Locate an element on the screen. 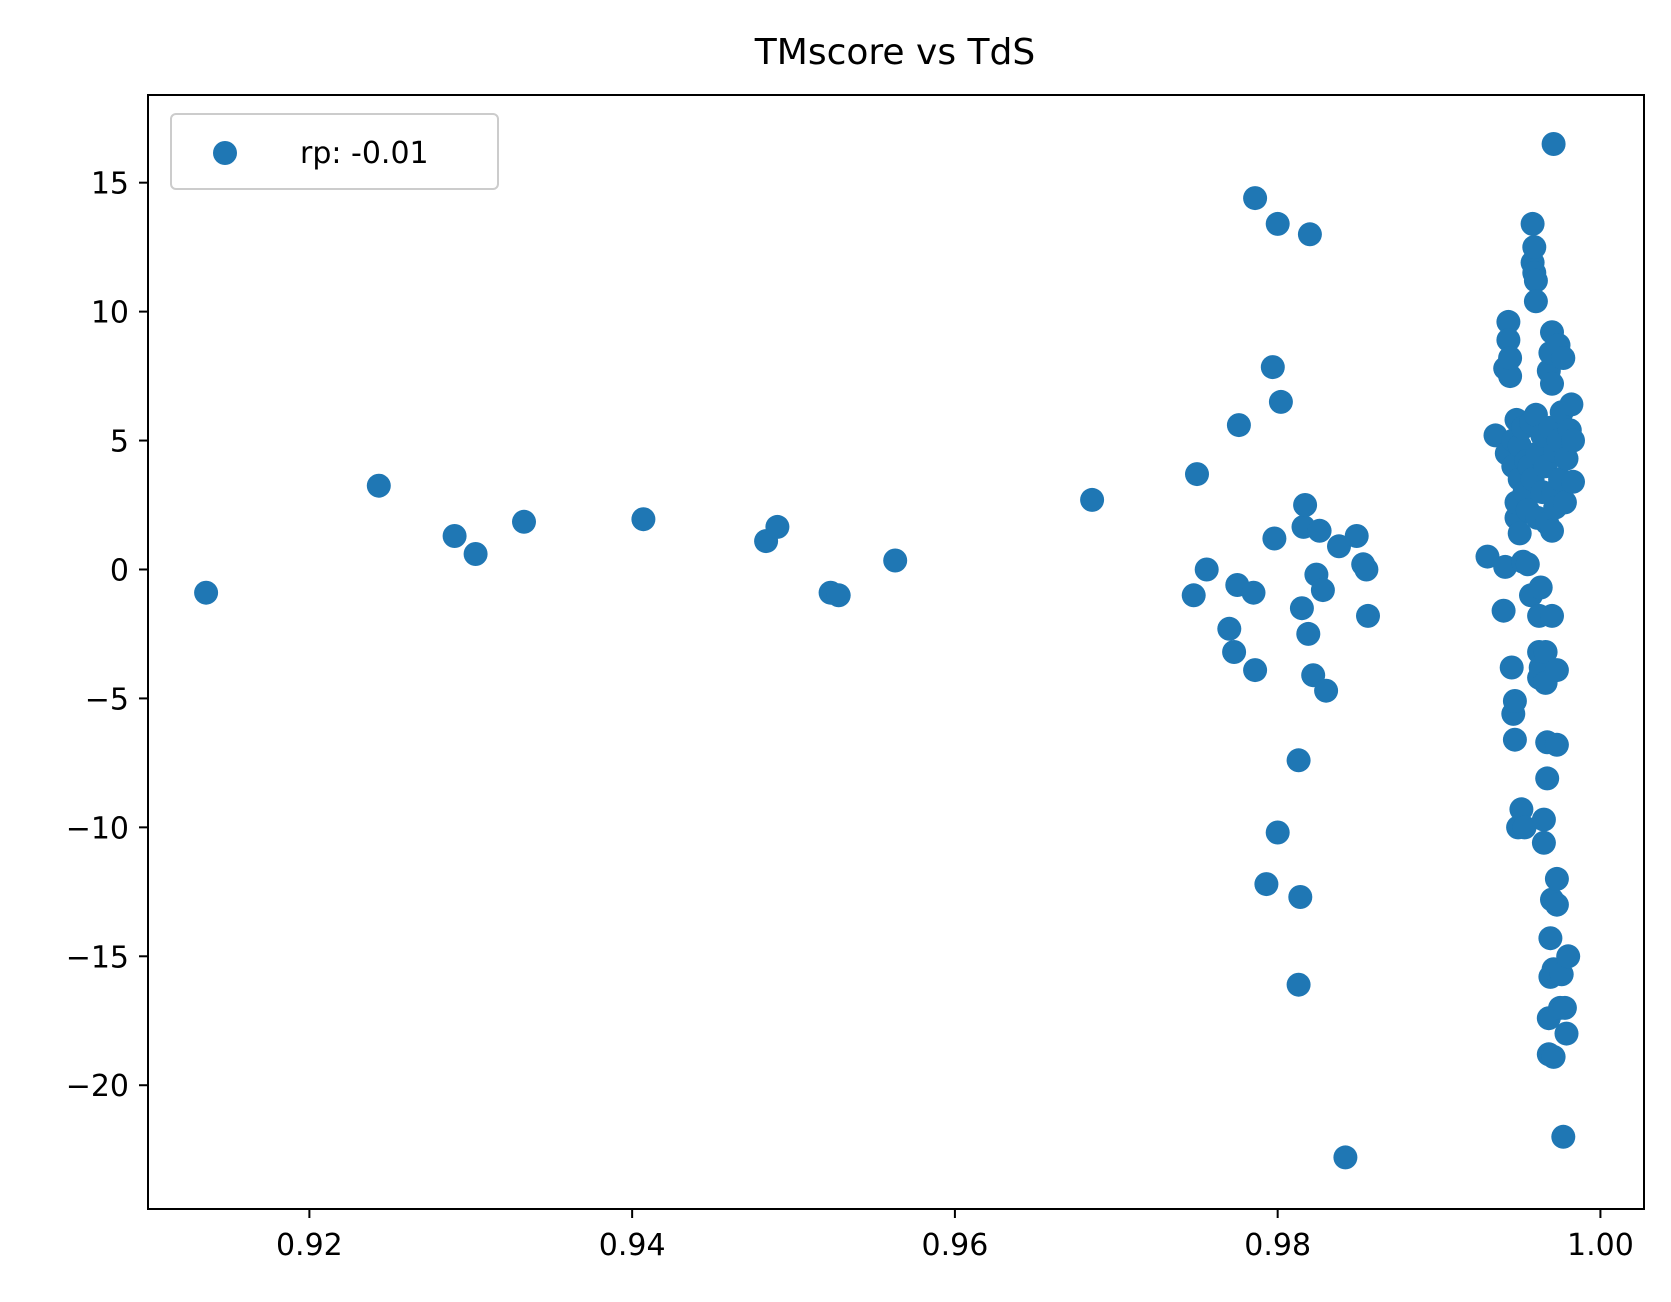  y-tick-label: 10 is located at coordinates (110, 313).